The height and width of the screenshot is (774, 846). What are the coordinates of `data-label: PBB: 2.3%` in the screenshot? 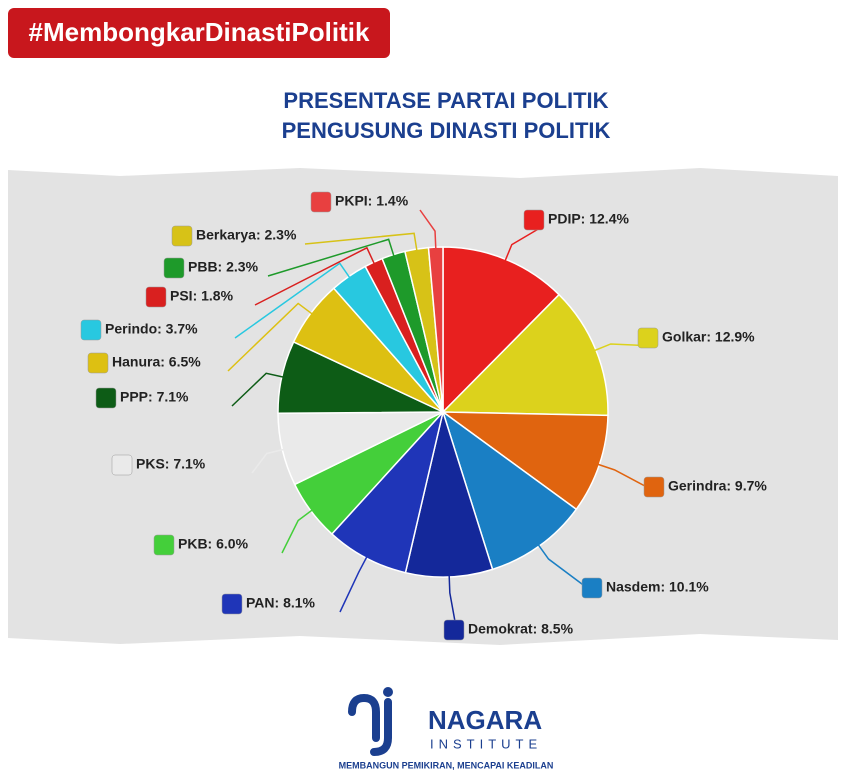 It's located at (223, 267).